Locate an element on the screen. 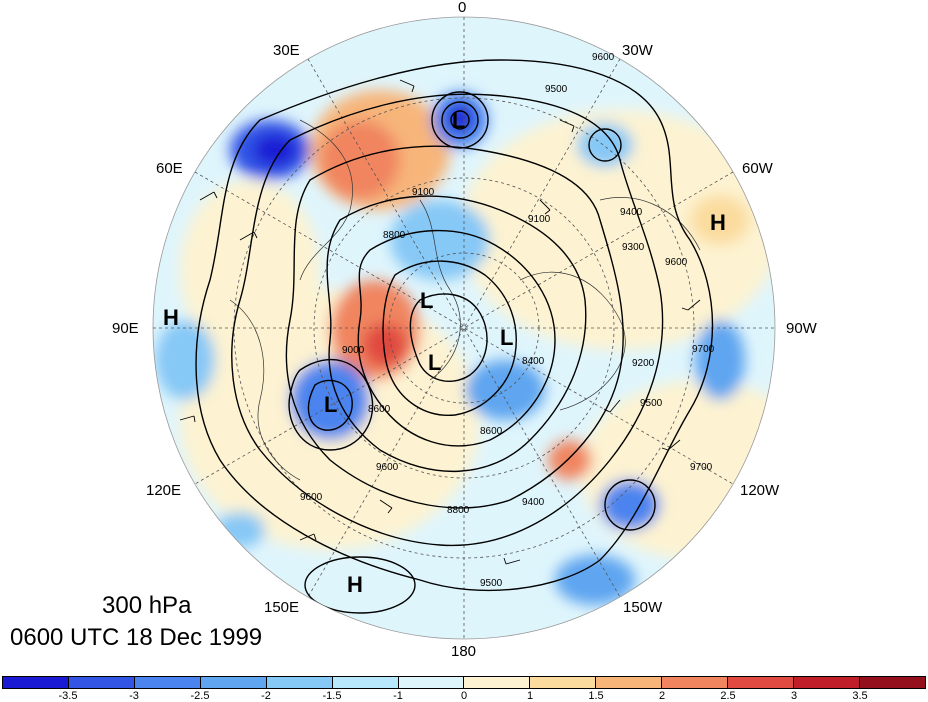 The height and width of the screenshot is (702, 928). colorbar-tick-label: 2.5 is located at coordinates (728, 696).